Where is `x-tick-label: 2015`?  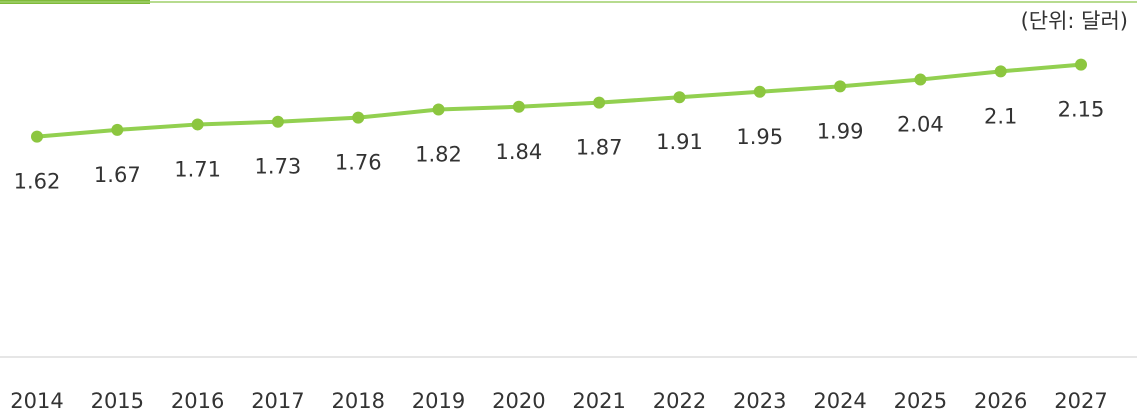
x-tick-label: 2015 is located at coordinates (117, 401).